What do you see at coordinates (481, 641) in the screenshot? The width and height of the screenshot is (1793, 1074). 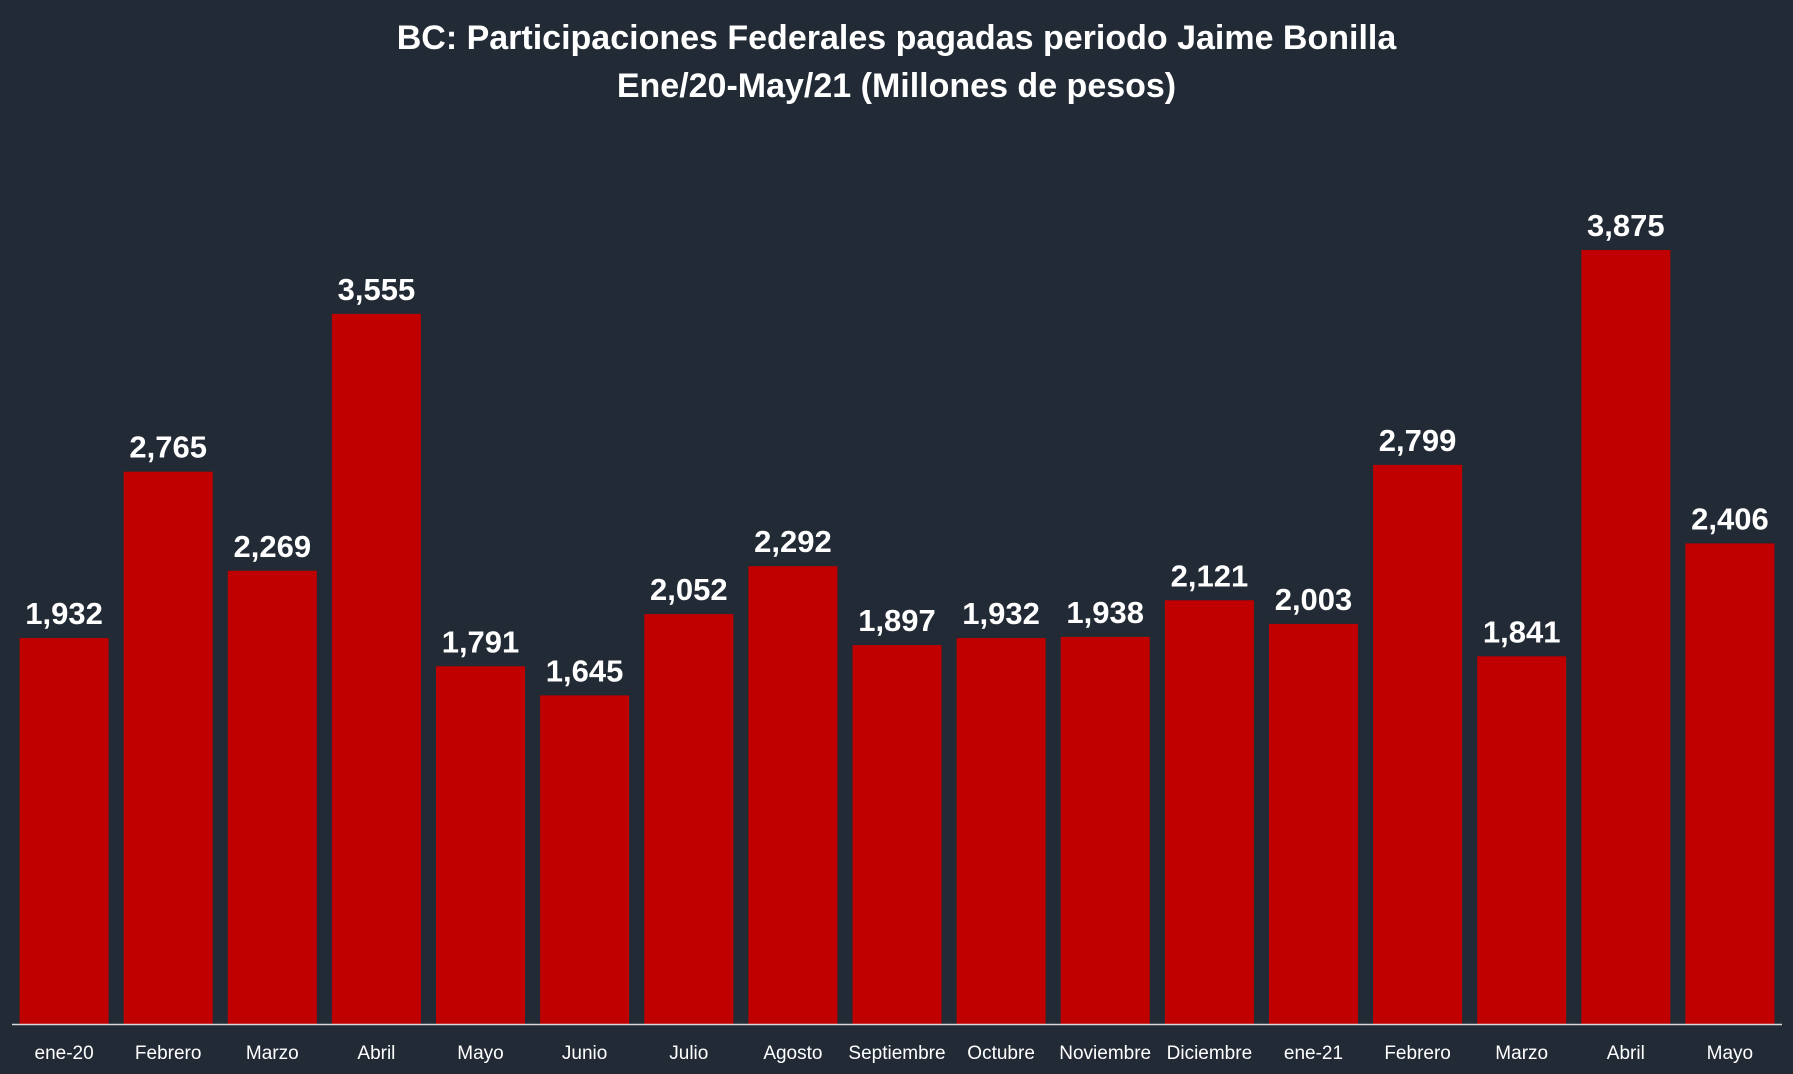 I see `data-label-5: 1,791` at bounding box center [481, 641].